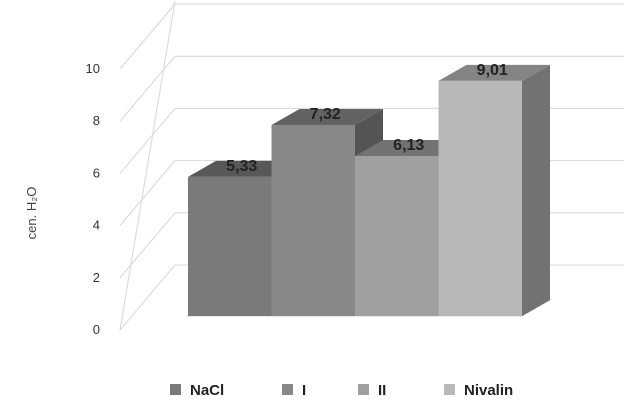 The height and width of the screenshot is (412, 624). I want to click on data-labels: 5,33 7,32 6,13 9,01, so click(367, 118).